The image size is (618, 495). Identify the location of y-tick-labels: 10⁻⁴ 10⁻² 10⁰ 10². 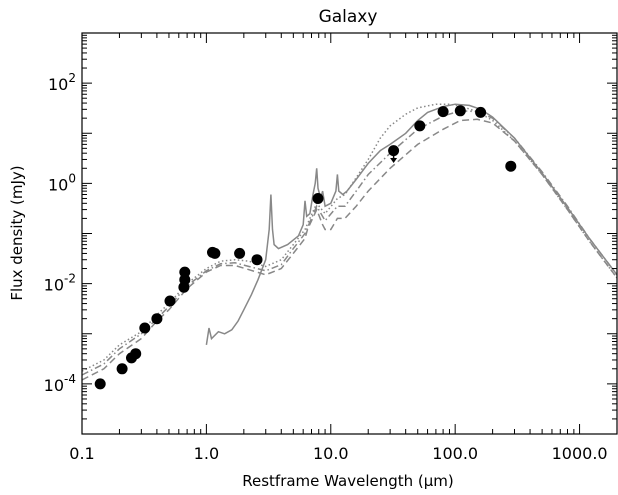
(60, 233).